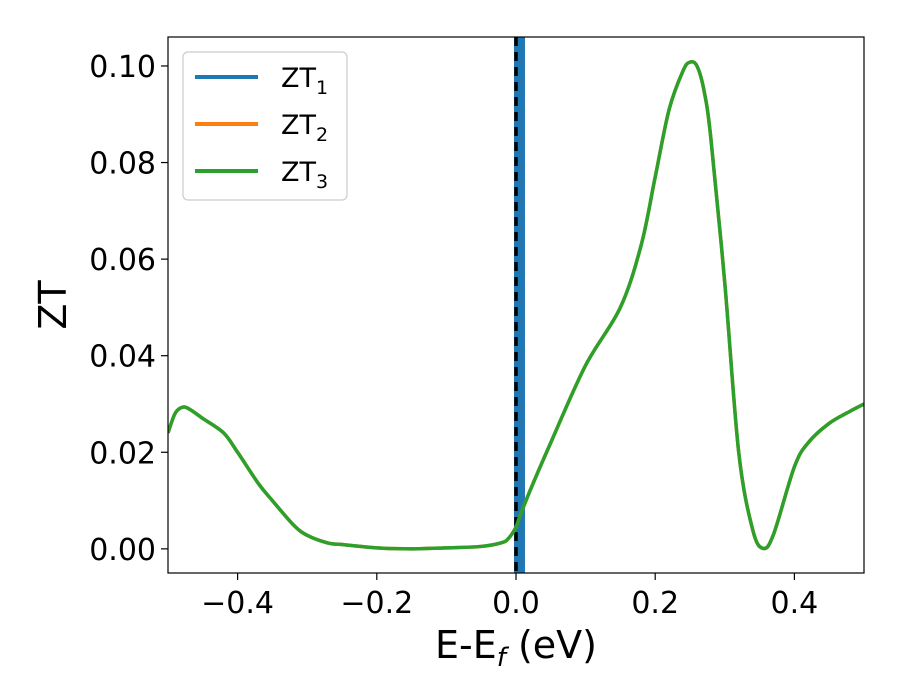 This screenshot has height=700, width=900. What do you see at coordinates (122, 357) in the screenshot?
I see `y-tick-label: 0.04` at bounding box center [122, 357].